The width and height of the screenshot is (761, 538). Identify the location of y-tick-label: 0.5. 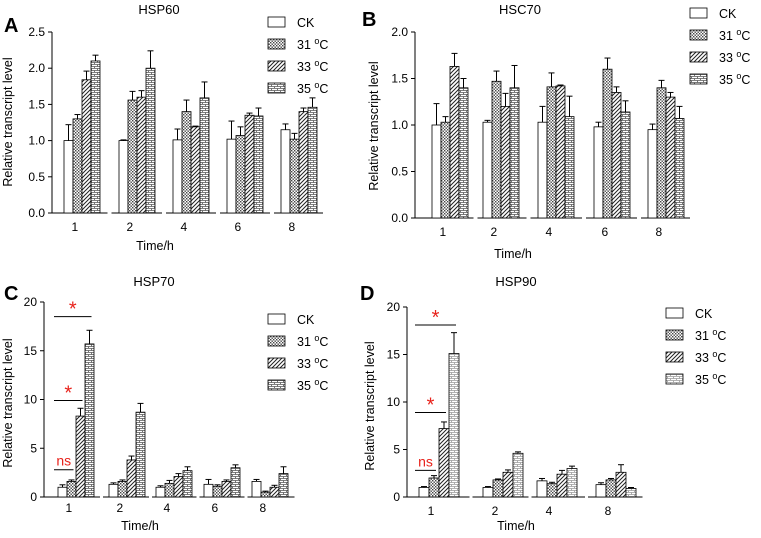
(399, 172).